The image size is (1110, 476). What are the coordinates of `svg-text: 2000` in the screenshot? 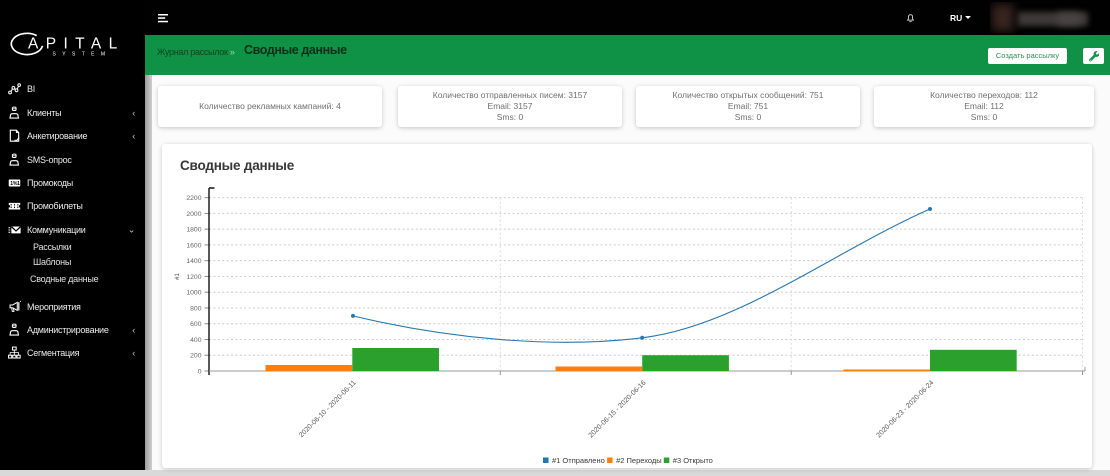 It's located at (193, 214).